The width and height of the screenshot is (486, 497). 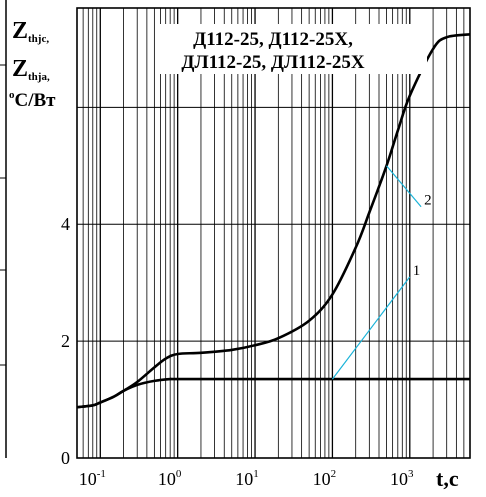 I want to click on x-tick-label-exponent: 2, so click(x=334, y=474).